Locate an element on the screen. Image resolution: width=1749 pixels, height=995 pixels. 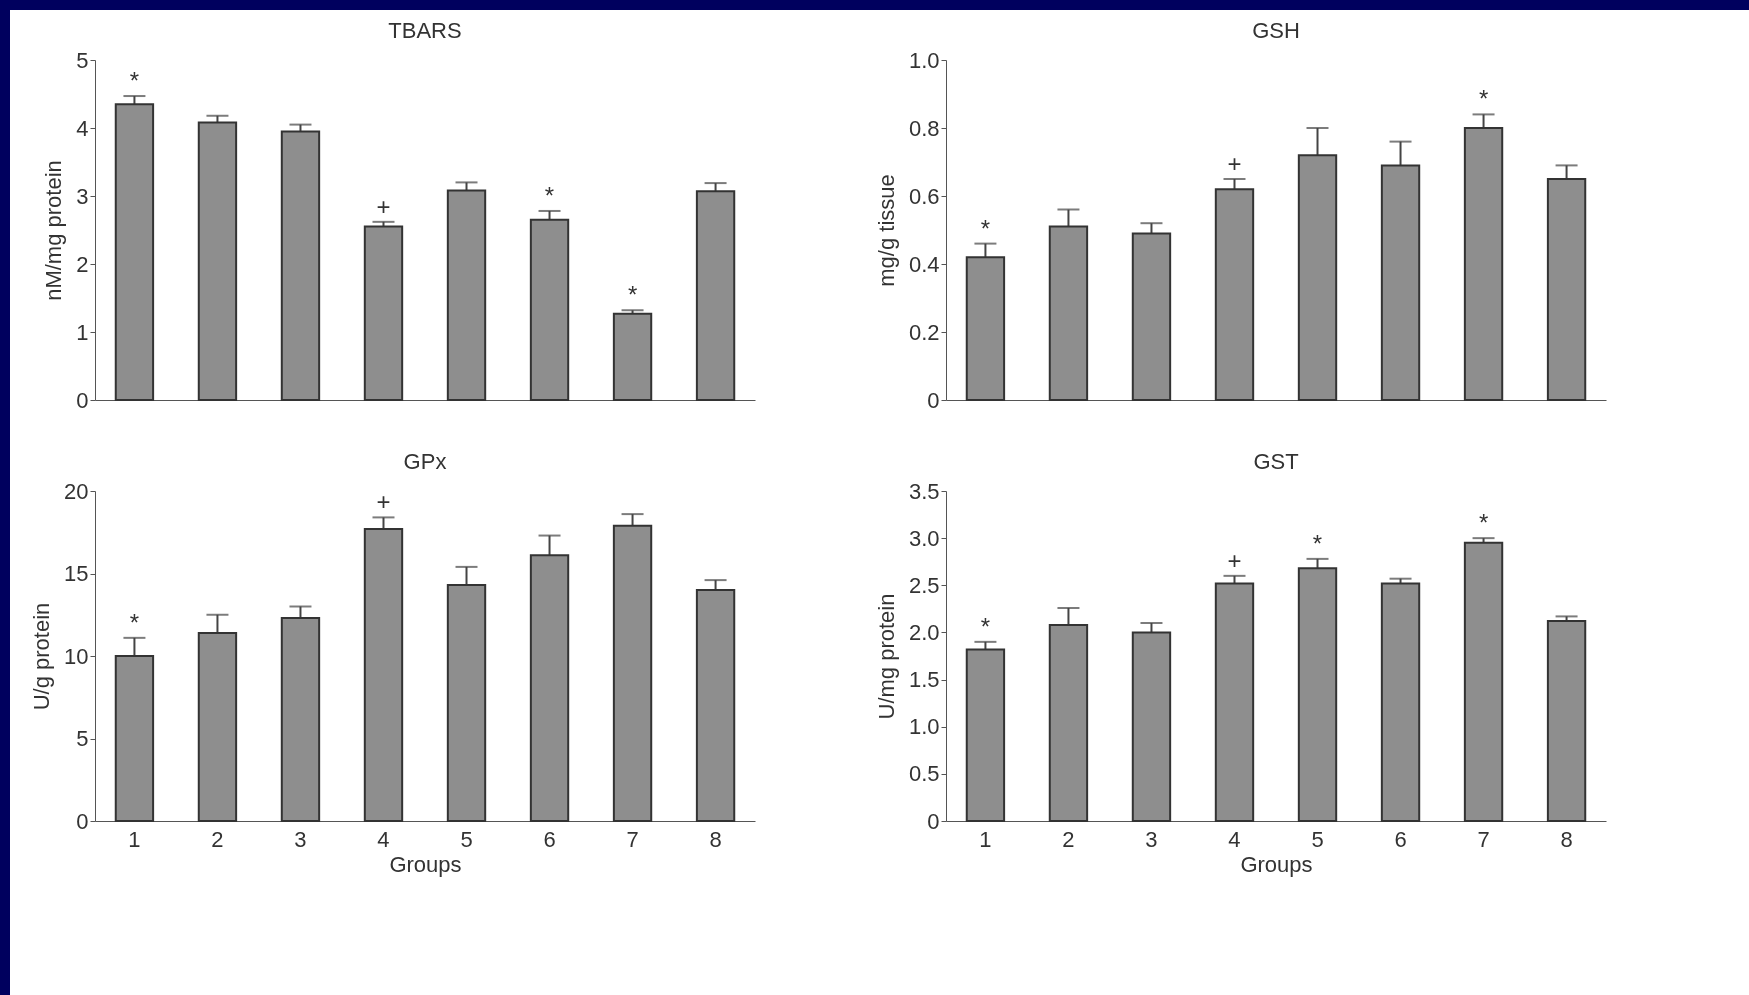
y-tick-label: 3 is located at coordinates (82, 196).